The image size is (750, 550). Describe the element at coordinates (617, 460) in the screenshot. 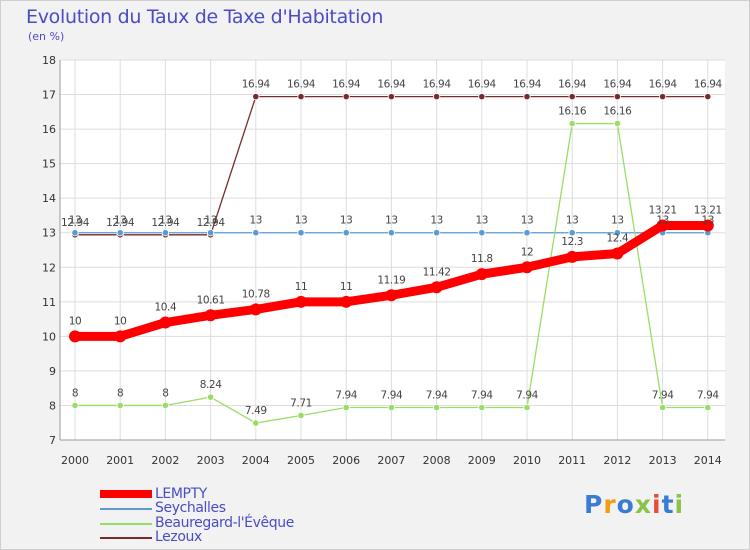

I see `x-tick-label: 2012` at that location.